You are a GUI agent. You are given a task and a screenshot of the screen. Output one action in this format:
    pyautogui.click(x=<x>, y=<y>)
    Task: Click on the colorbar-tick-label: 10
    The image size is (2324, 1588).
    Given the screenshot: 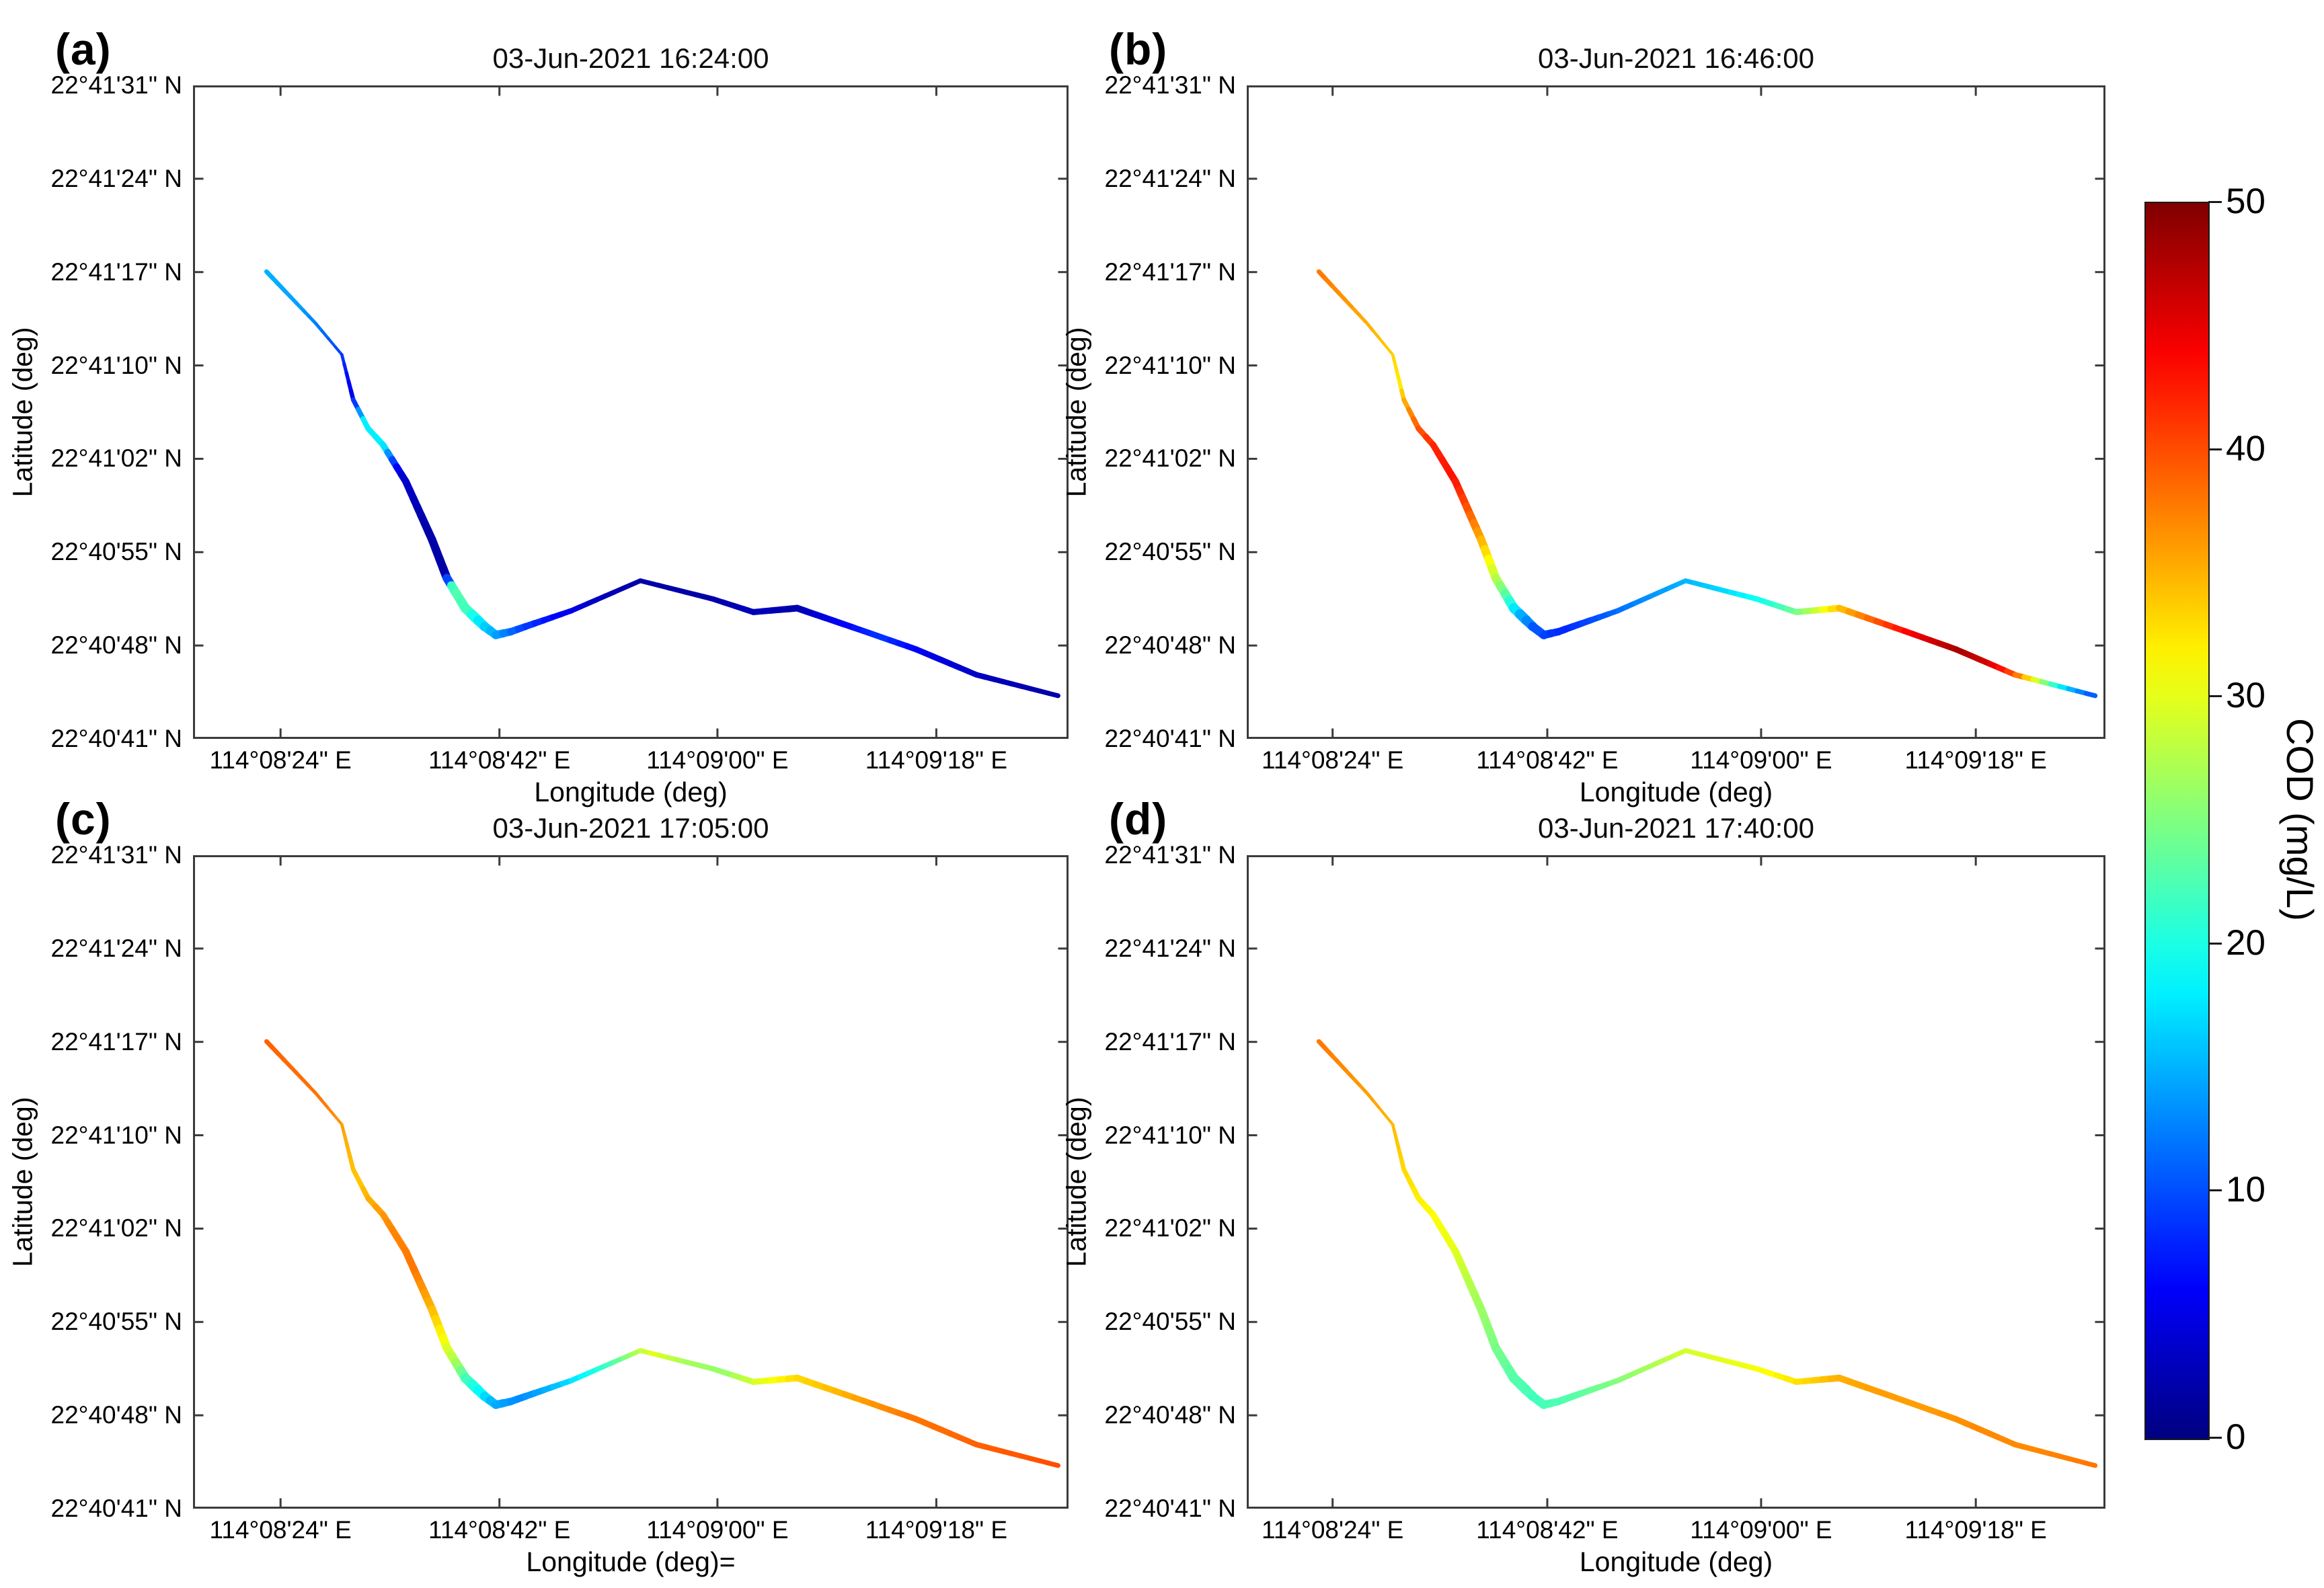 What is the action you would take?
    pyautogui.click(x=2245, y=1190)
    